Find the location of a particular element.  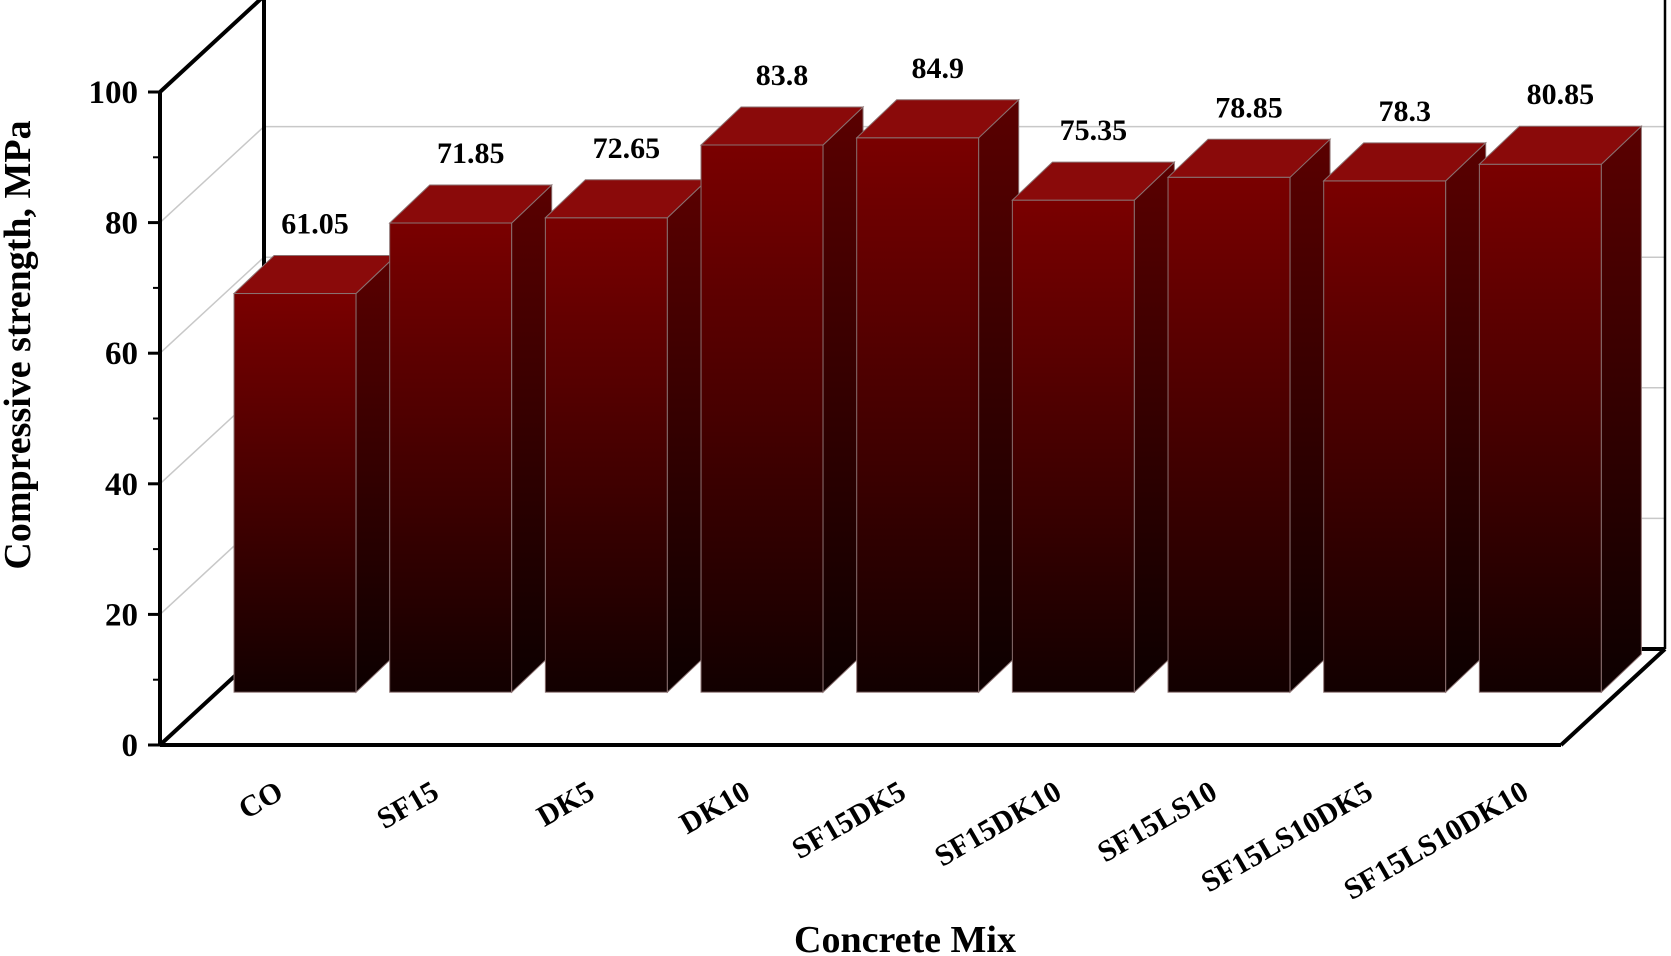

bar-side is located at coordinates (1621, 409).